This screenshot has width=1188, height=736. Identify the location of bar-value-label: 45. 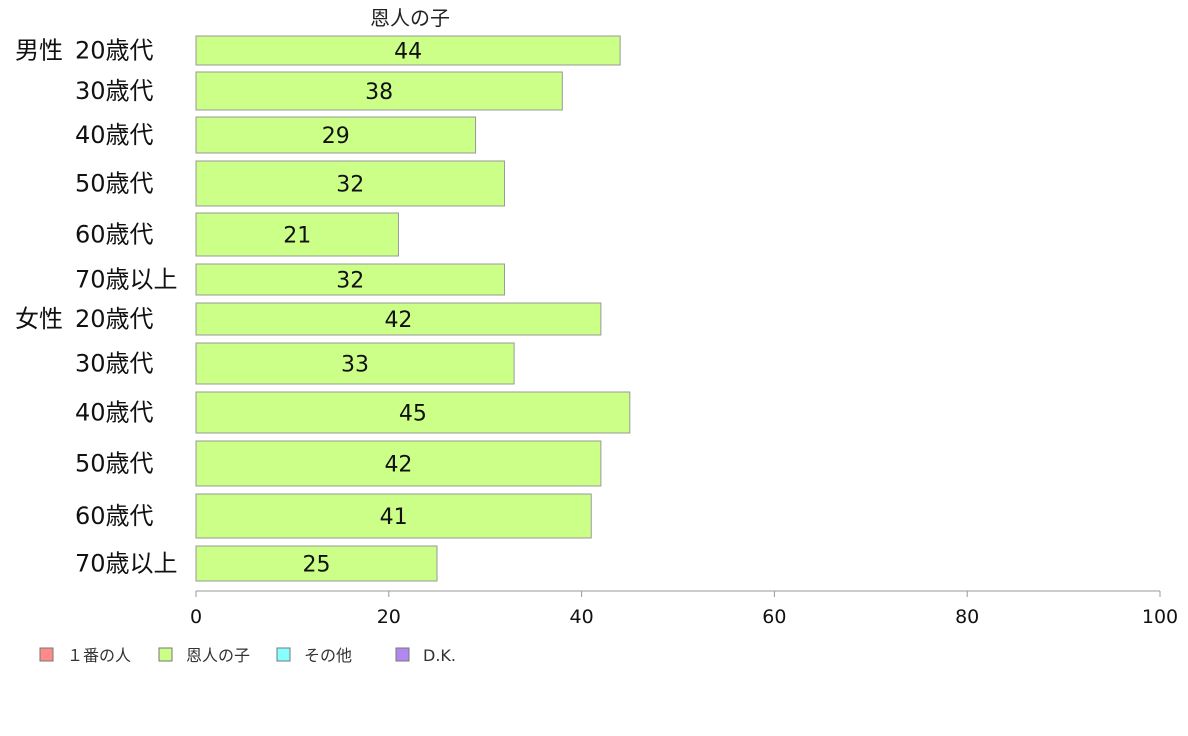
(413, 414).